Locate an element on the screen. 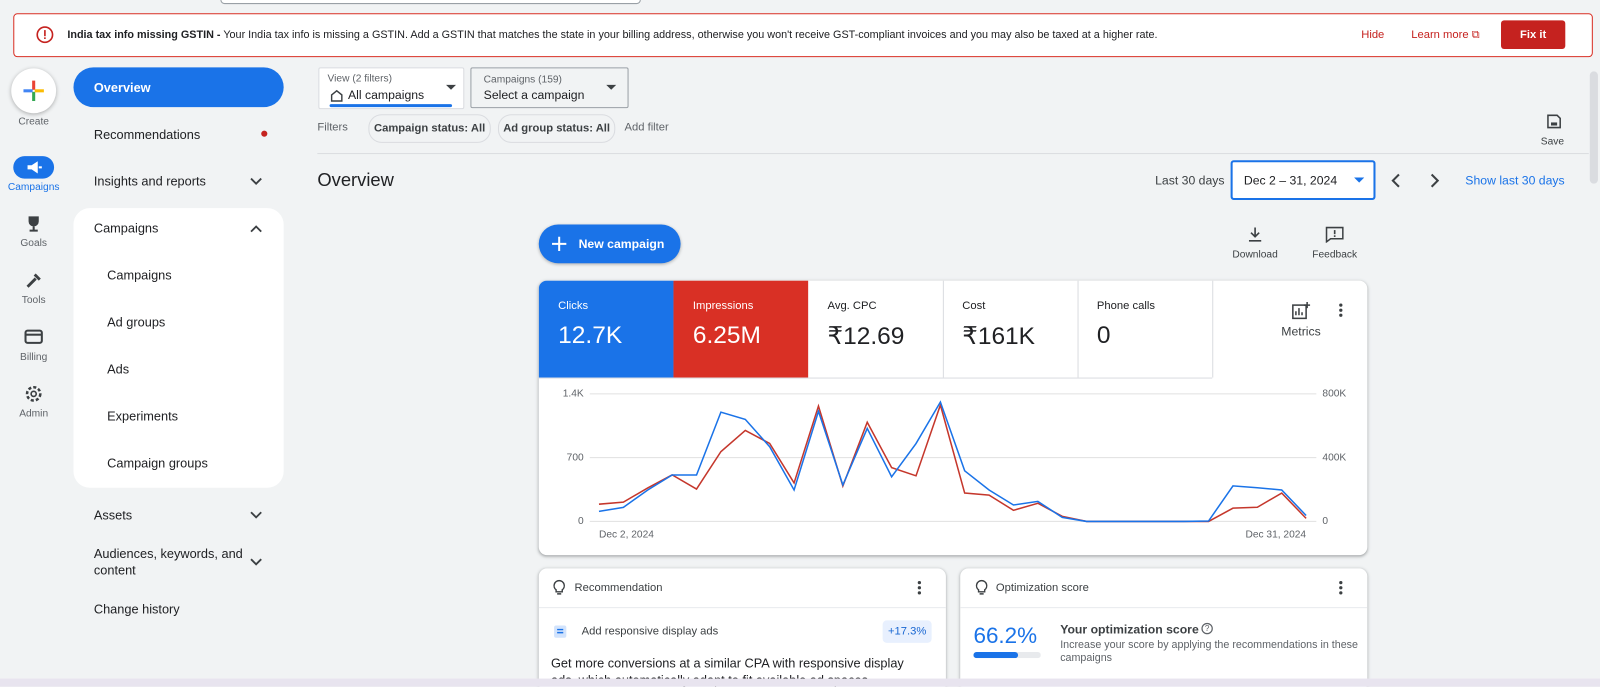  nav-section: Campaigns is located at coordinates (126, 228).